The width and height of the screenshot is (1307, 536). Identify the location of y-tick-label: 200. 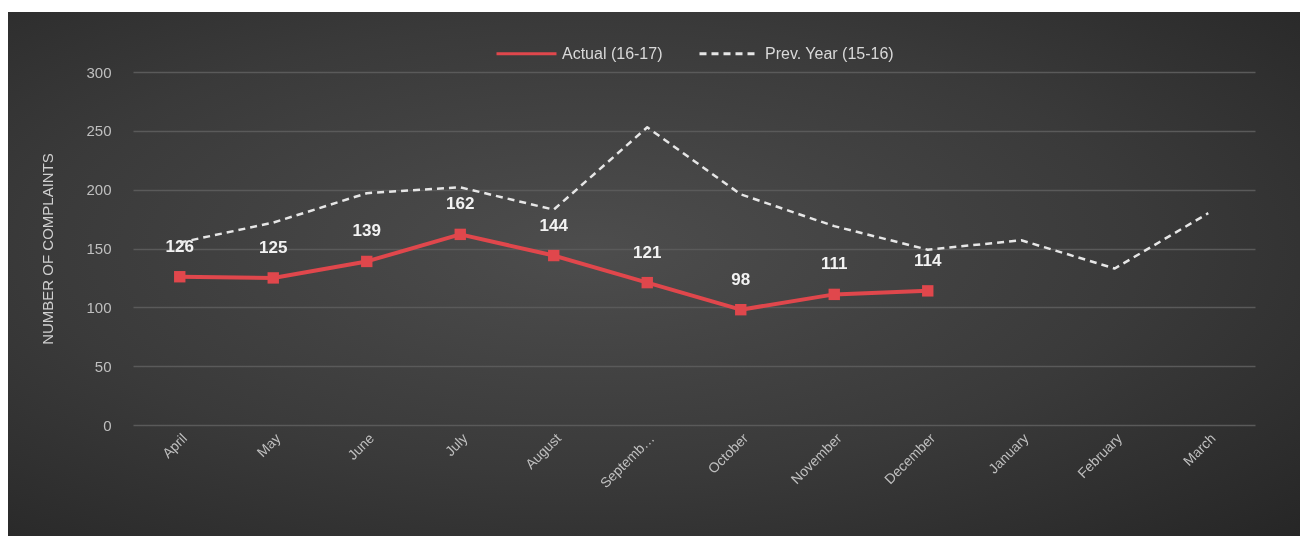
(99, 190).